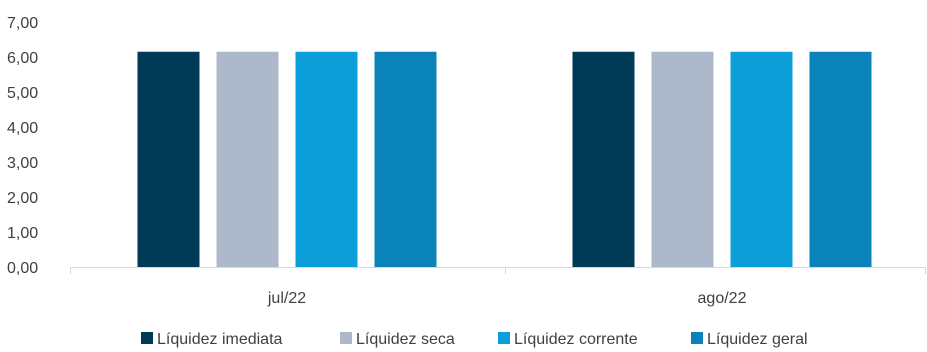  Describe the element at coordinates (757, 339) in the screenshot. I see `legend-label: Líquidez geral` at that location.